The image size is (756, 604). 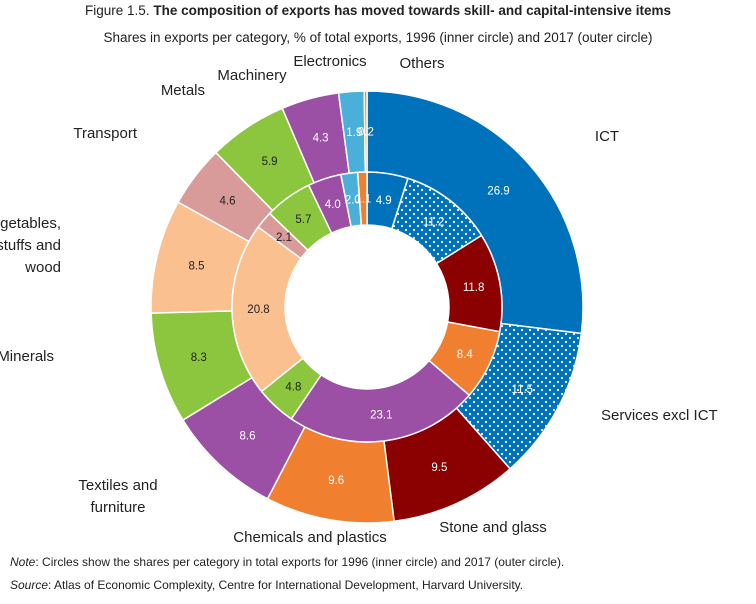 I want to click on inner-value-vegetables-foodstuffs-and-wood: 20.8, so click(x=258, y=310).